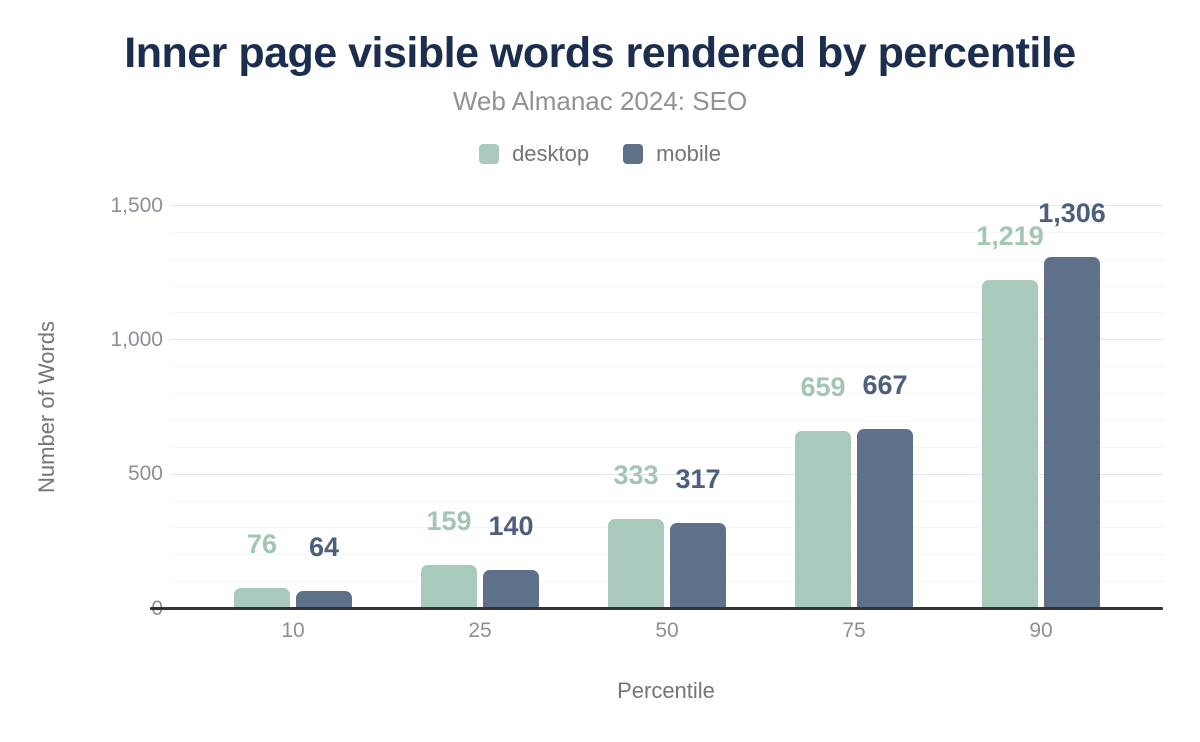 This screenshot has height=742, width=1200. Describe the element at coordinates (666, 690) in the screenshot. I see `x-axis-title: Percentile` at that location.